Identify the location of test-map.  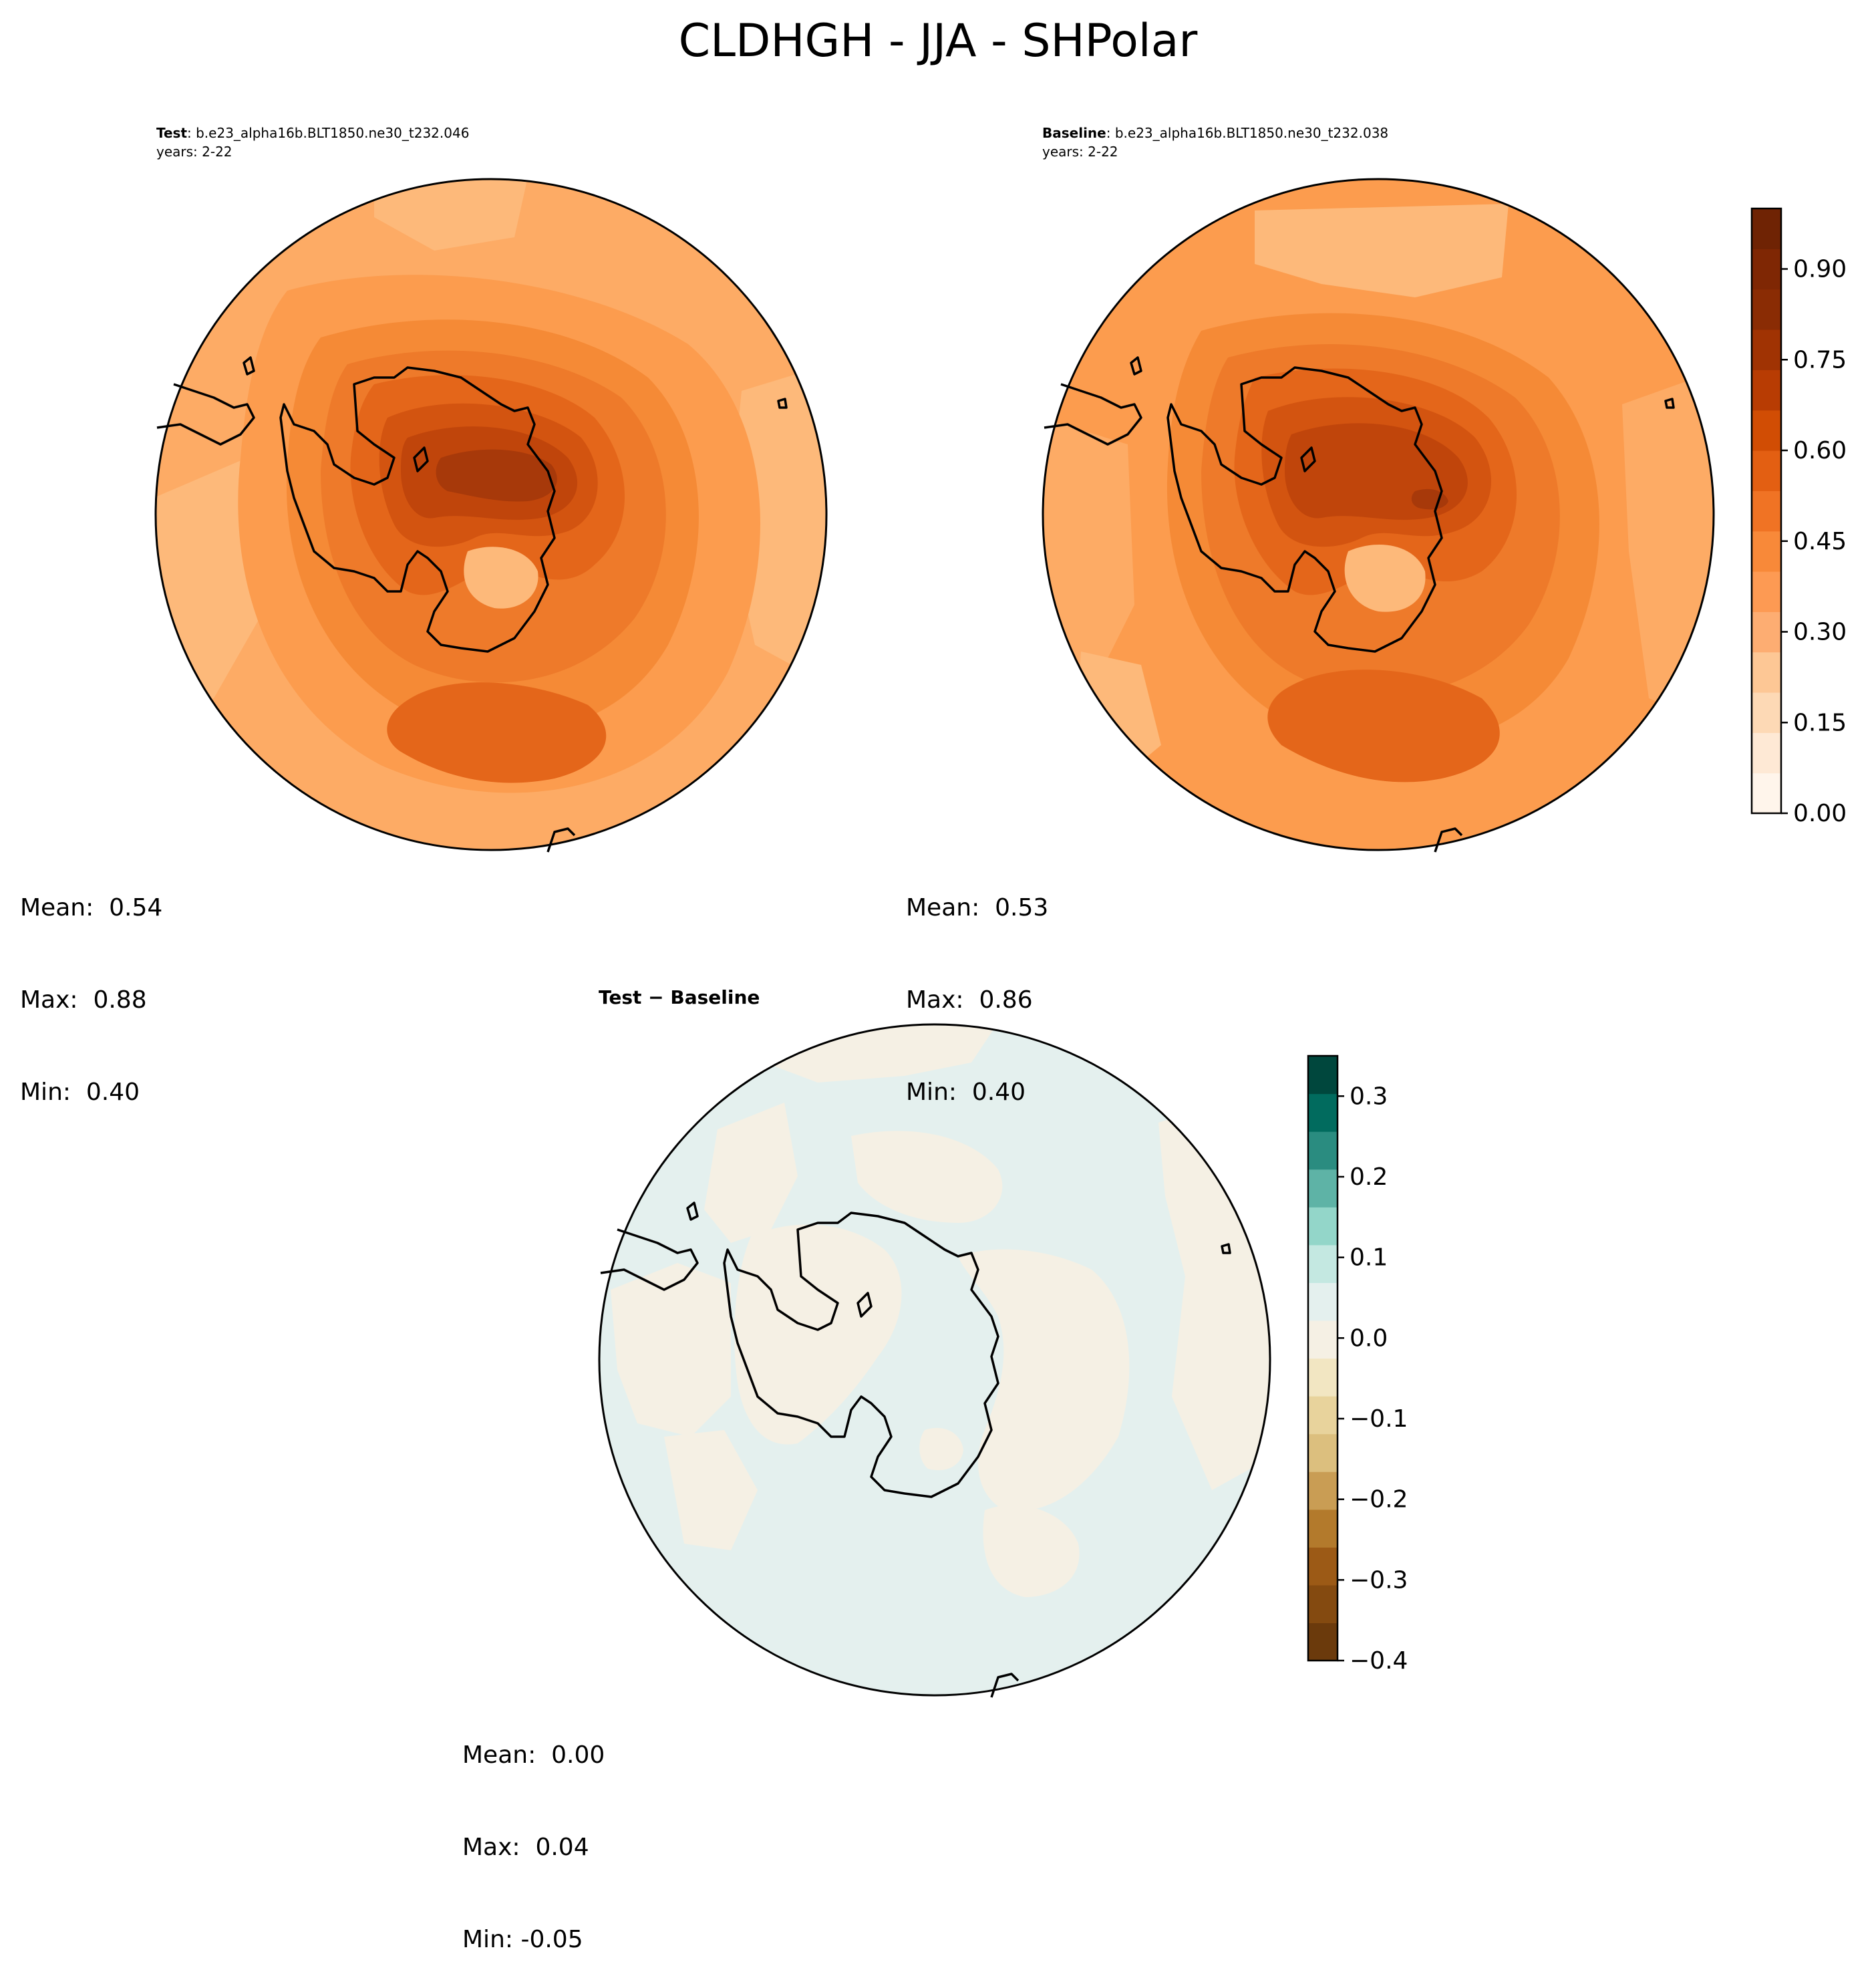
(491, 515).